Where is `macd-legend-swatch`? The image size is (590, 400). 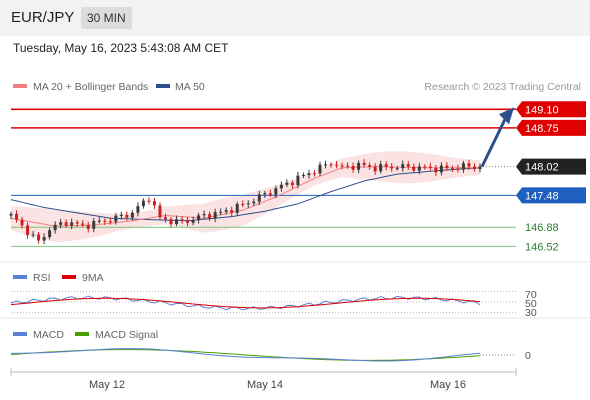
macd-legend-swatch is located at coordinates (20, 334).